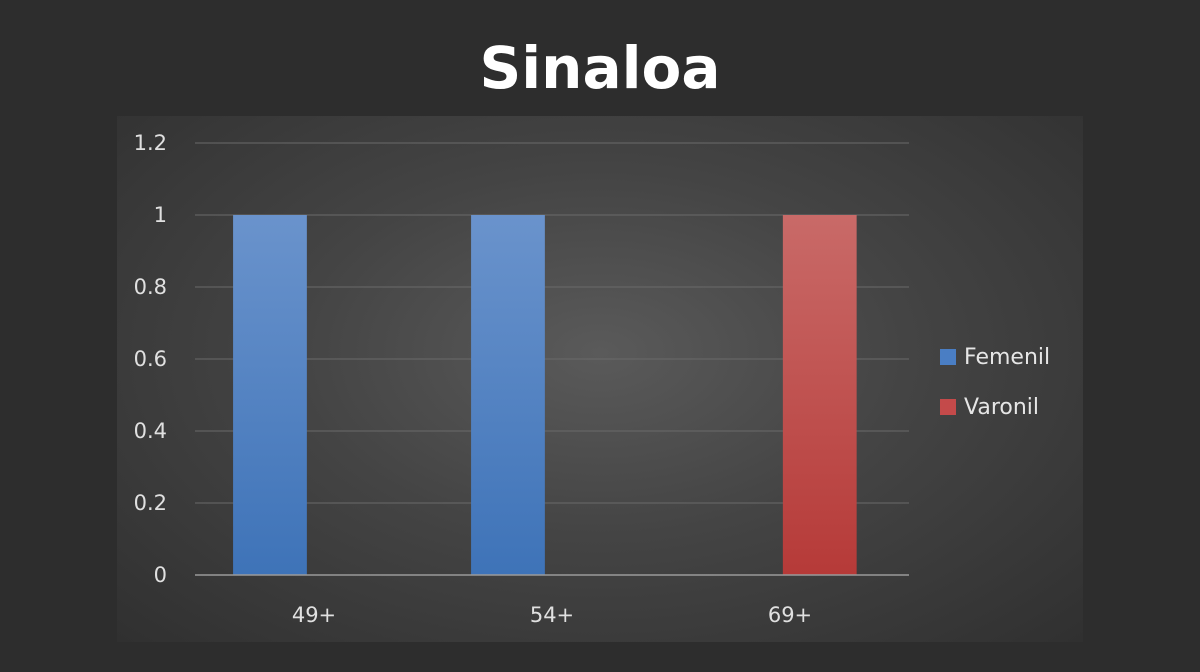 The height and width of the screenshot is (672, 1200). I want to click on y-tick-label: 0.4, so click(150, 431).